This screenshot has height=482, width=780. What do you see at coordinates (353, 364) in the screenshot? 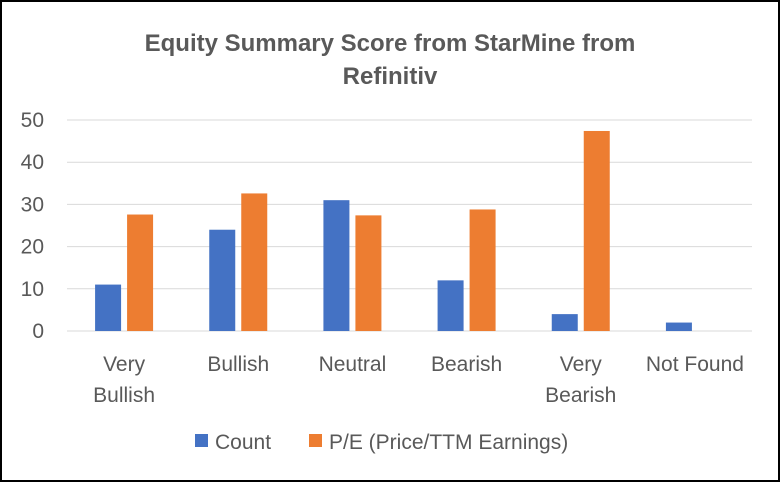
I see `x-category-label: Neutral` at bounding box center [353, 364].